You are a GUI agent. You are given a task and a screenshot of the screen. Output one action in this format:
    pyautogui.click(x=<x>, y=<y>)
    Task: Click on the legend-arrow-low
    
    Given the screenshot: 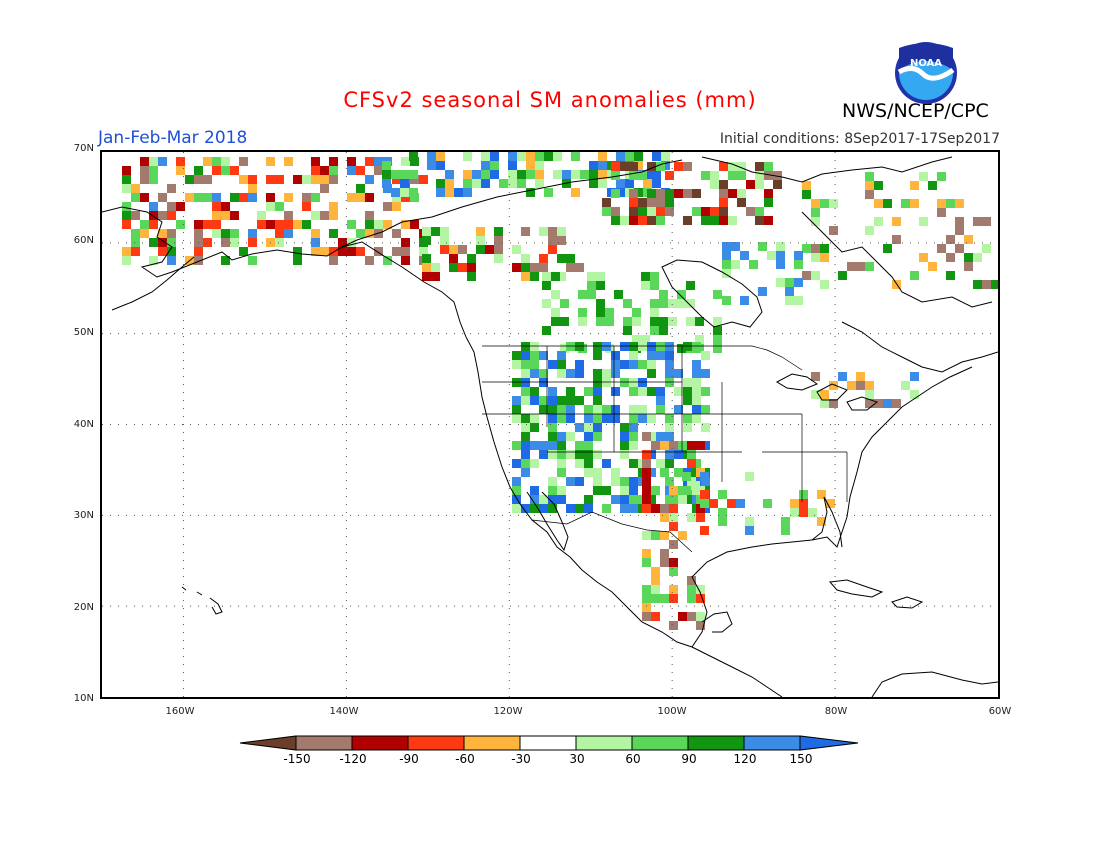 What is the action you would take?
    pyautogui.click(x=268, y=743)
    